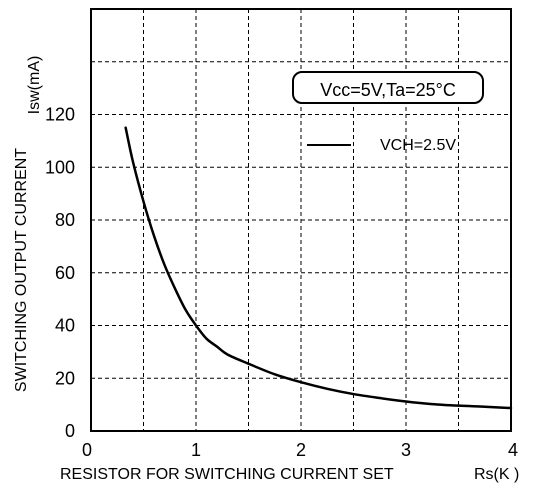 This screenshot has height=488, width=550. I want to click on y-tick-label: 100, so click(60, 167).